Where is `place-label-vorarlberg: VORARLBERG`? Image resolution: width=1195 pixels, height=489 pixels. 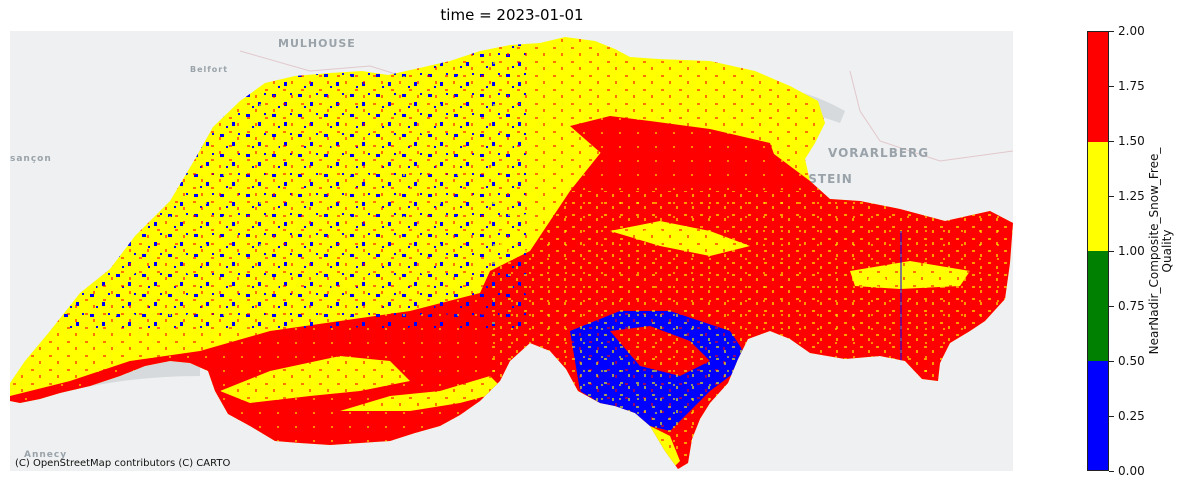
place-label-vorarlberg: VORARLBERG is located at coordinates (878, 153).